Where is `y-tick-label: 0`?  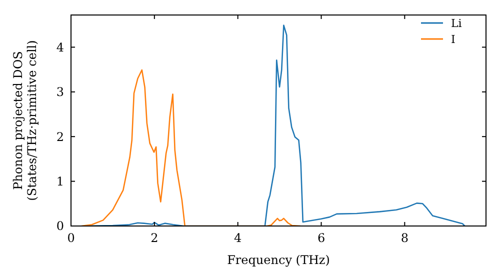
y-tick-label: 0 is located at coordinates (60, 226).